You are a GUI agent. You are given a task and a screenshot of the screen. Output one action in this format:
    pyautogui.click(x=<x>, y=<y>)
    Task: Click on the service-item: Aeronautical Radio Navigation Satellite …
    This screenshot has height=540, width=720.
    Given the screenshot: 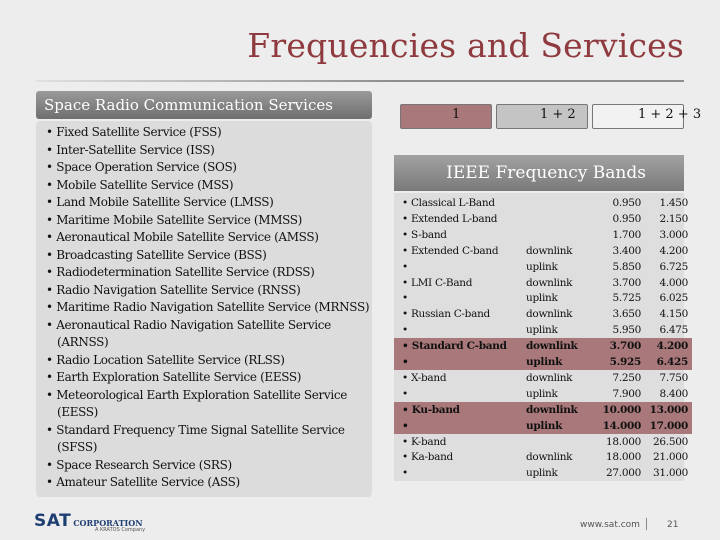 What is the action you would take?
    pyautogui.click(x=208, y=334)
    